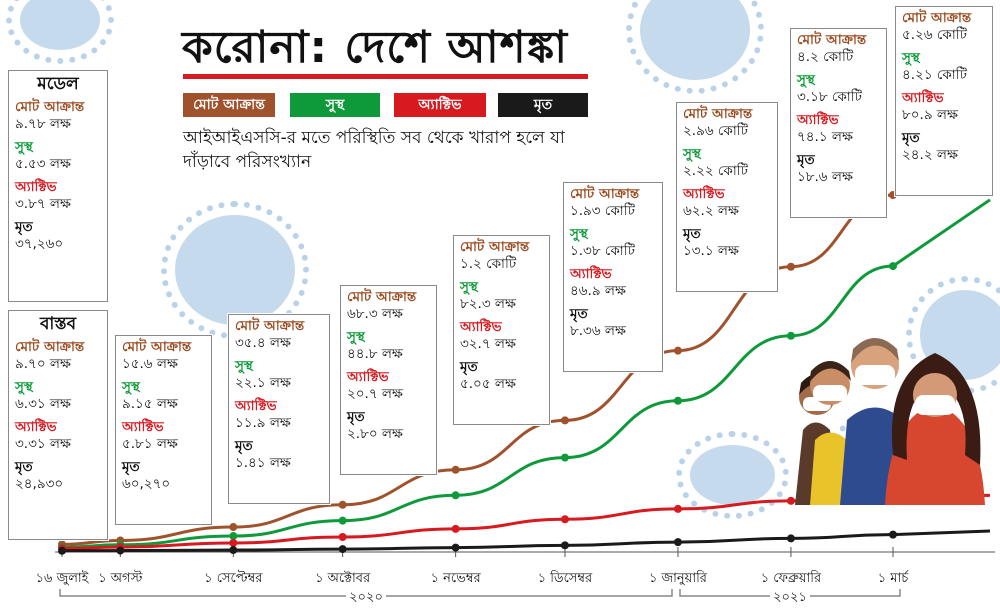  Describe the element at coordinates (388, 434) in the screenshot. I see `dead-value: ২.৮০ লক্ষ` at that location.